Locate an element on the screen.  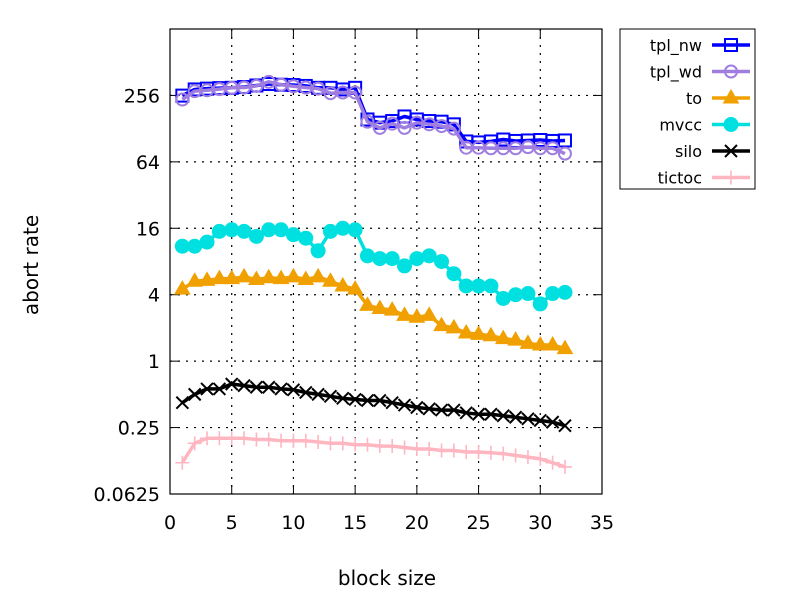
legend-item-tpl_wd: tpl_wd is located at coordinates (700, 73).